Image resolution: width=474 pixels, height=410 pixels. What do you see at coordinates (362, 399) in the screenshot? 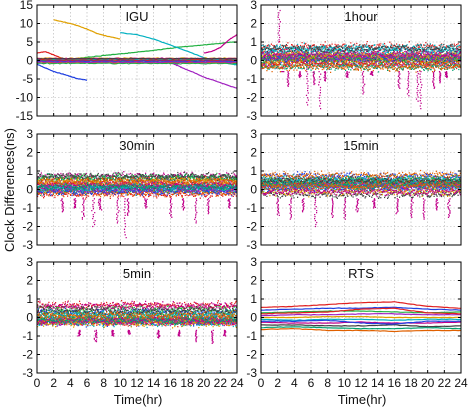
I see `x-axis-label-right: Time(hr)` at bounding box center [362, 399].